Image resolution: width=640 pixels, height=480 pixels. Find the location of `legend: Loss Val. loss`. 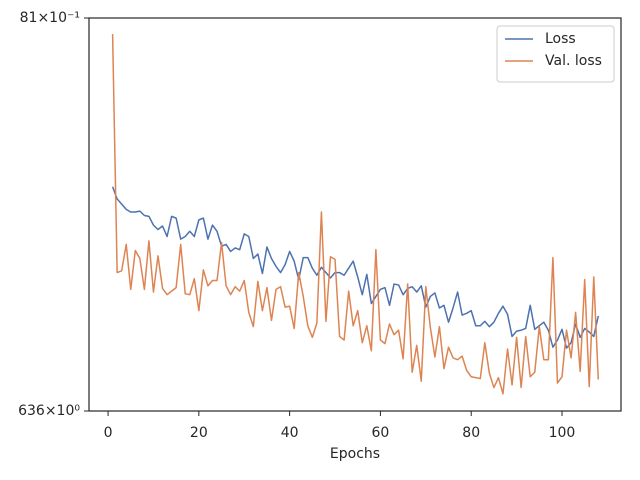

legend: Loss Val. loss is located at coordinates (555, 54).